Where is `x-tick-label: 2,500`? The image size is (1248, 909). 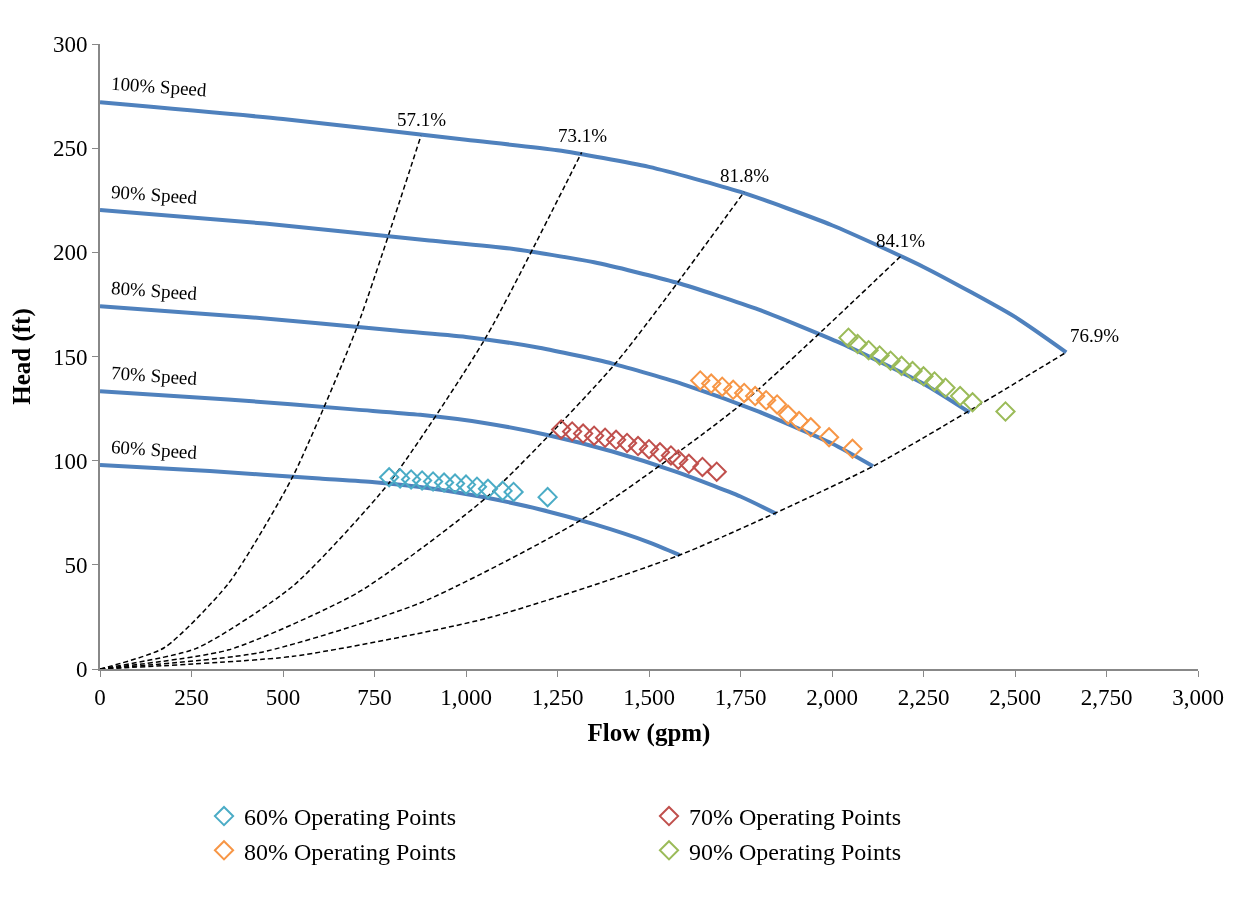
x-tick-label: 2,500 is located at coordinates (1015, 697).